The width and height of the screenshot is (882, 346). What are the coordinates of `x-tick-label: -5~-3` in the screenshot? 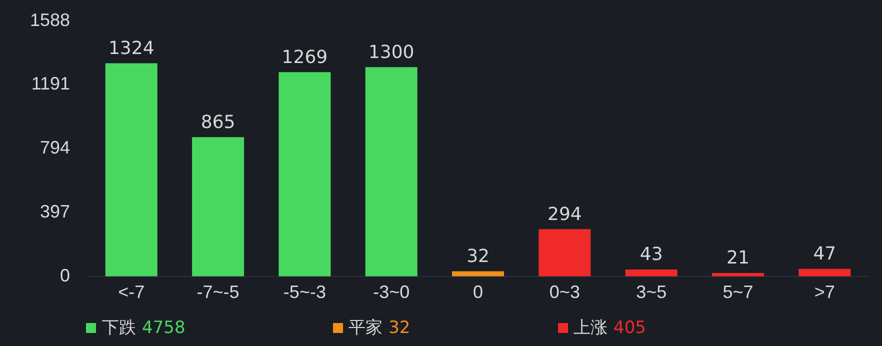 It's located at (304, 292).